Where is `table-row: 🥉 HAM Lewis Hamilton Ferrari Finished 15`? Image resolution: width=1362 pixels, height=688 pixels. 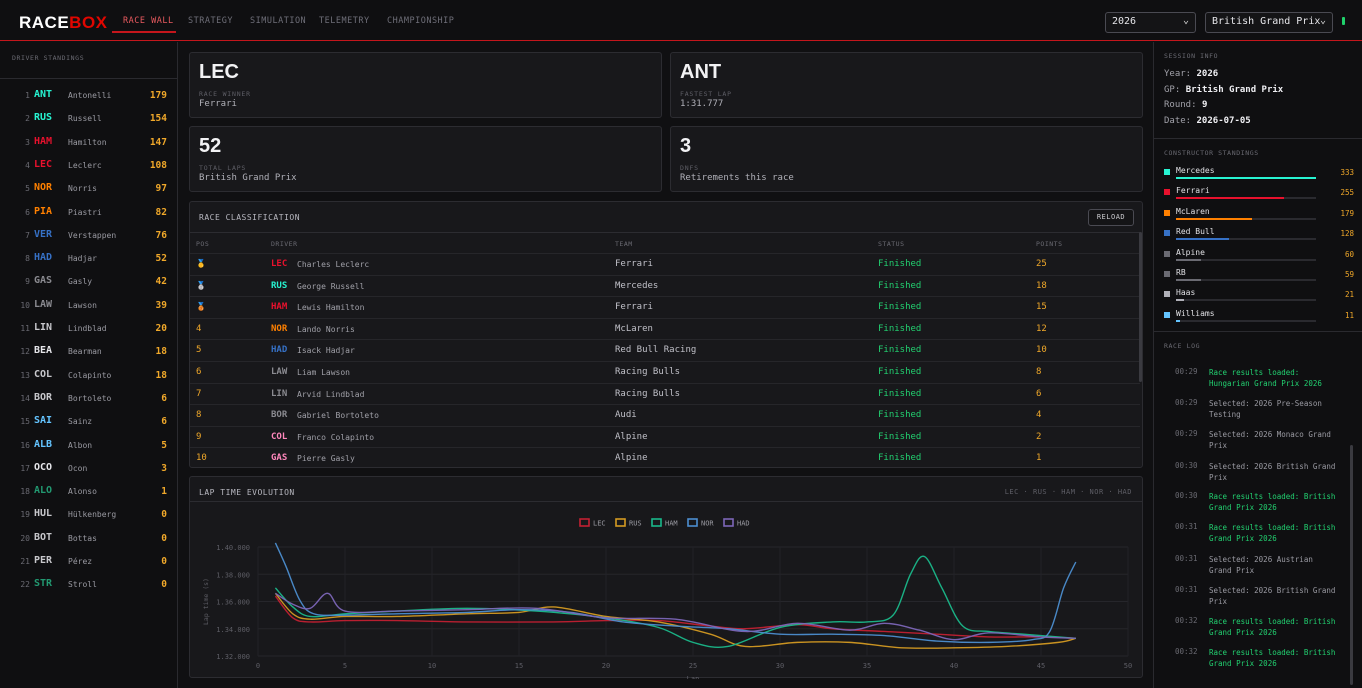 table-row: 🥉 HAM Lewis Hamilton Ferrari Finished 15 is located at coordinates (665, 306).